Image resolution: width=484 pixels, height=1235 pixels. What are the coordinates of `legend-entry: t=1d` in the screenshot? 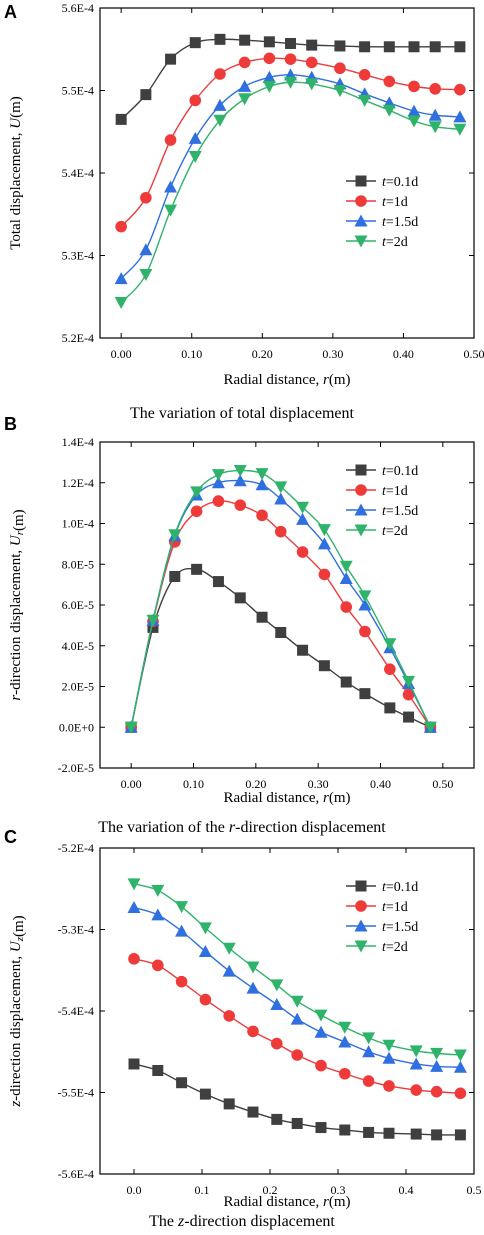 It's located at (377, 202).